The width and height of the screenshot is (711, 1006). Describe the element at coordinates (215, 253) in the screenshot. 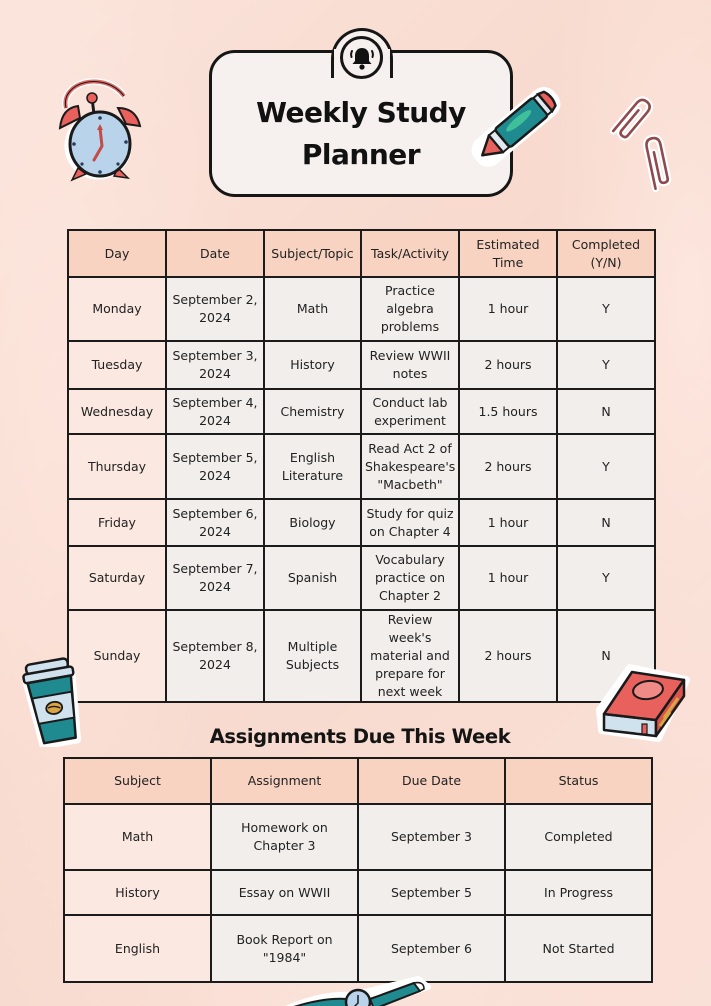

I see `column-header-date: Date` at that location.